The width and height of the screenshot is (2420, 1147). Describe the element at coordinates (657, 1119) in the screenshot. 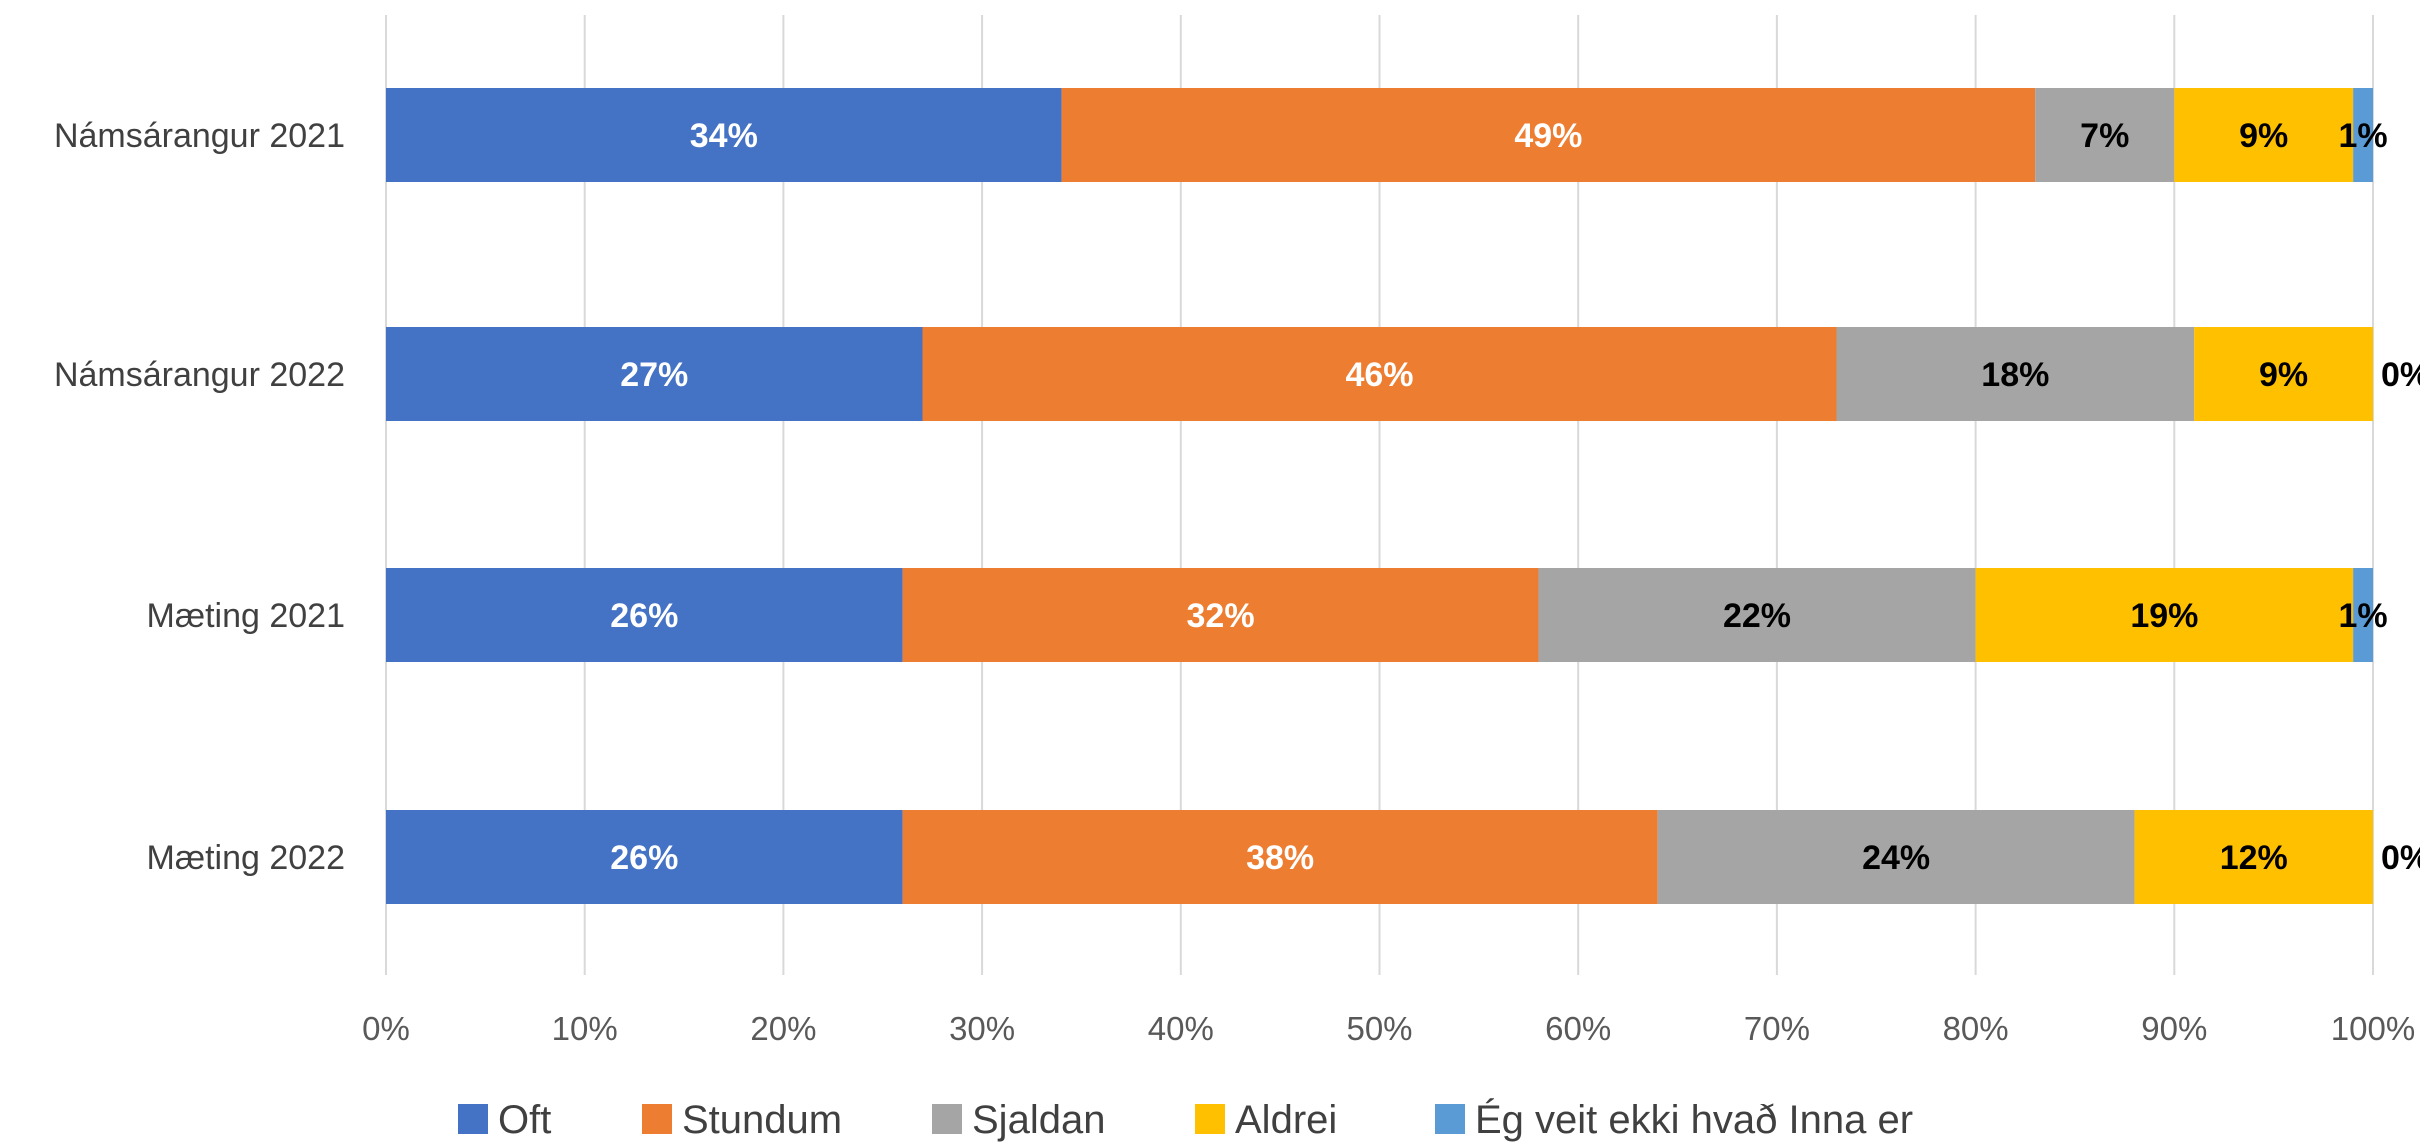

I see `legend-swatch-stundum` at that location.